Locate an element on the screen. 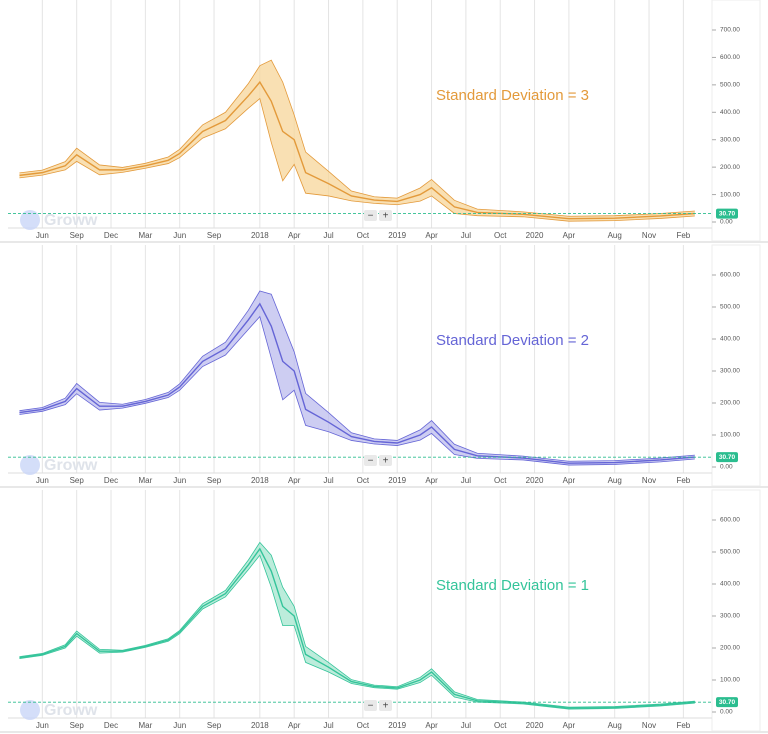 The width and height of the screenshot is (768, 734). annotation: Standard Deviation = 3 is located at coordinates (512, 95).